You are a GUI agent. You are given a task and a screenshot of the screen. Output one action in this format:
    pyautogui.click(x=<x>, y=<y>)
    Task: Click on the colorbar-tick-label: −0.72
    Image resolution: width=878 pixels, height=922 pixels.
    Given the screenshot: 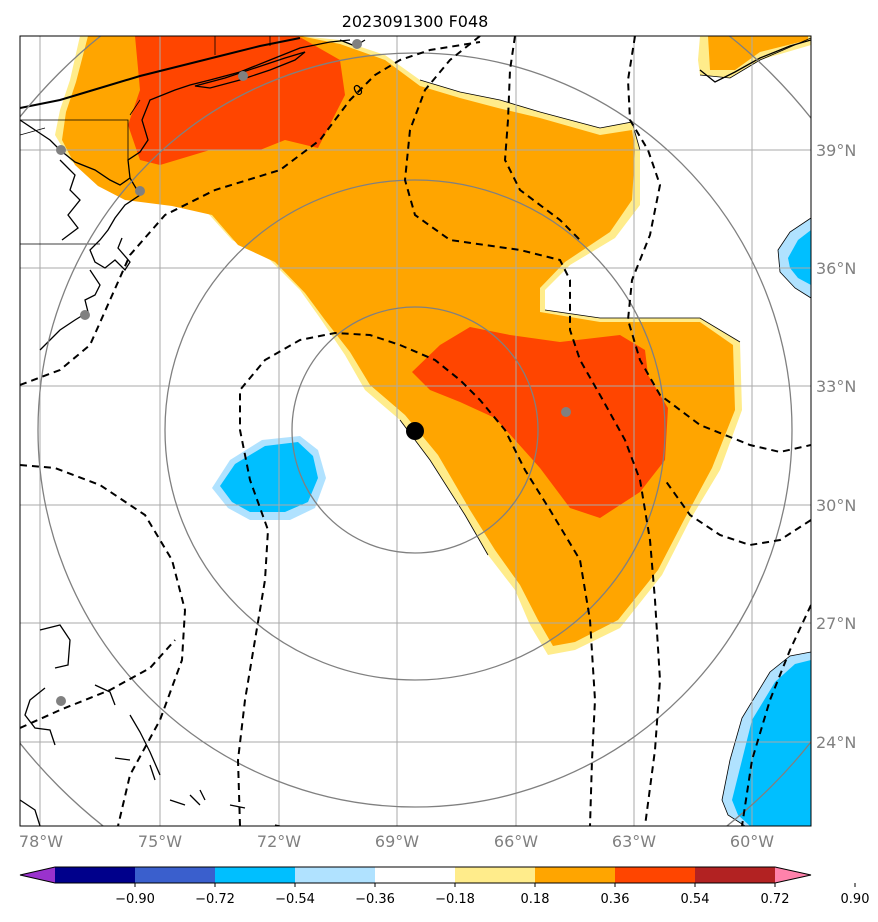 What is the action you would take?
    pyautogui.click(x=215, y=899)
    